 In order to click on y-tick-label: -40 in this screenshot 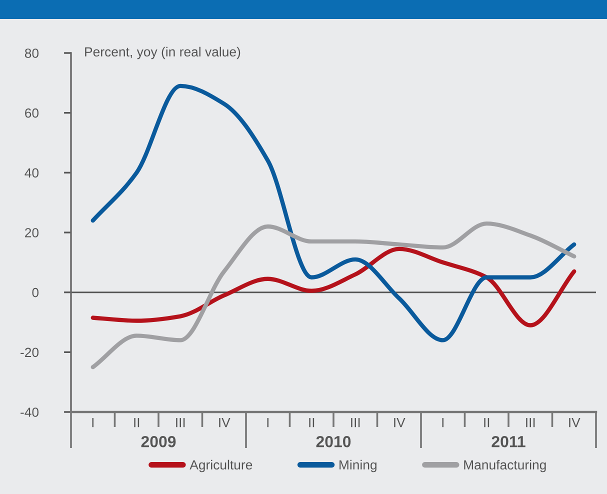, I will do `click(29, 412)`.